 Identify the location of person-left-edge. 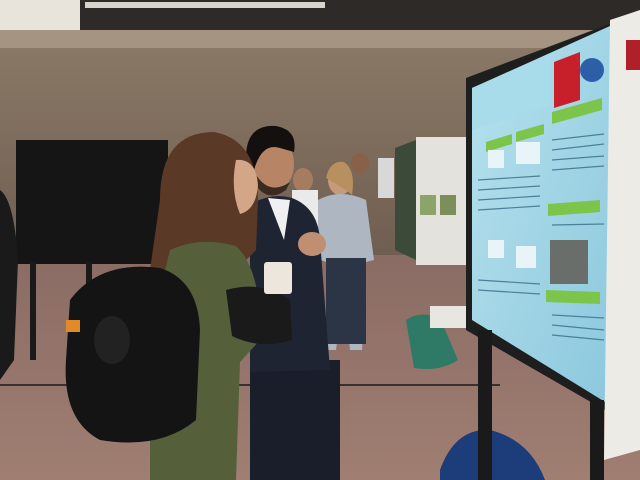
(9, 285).